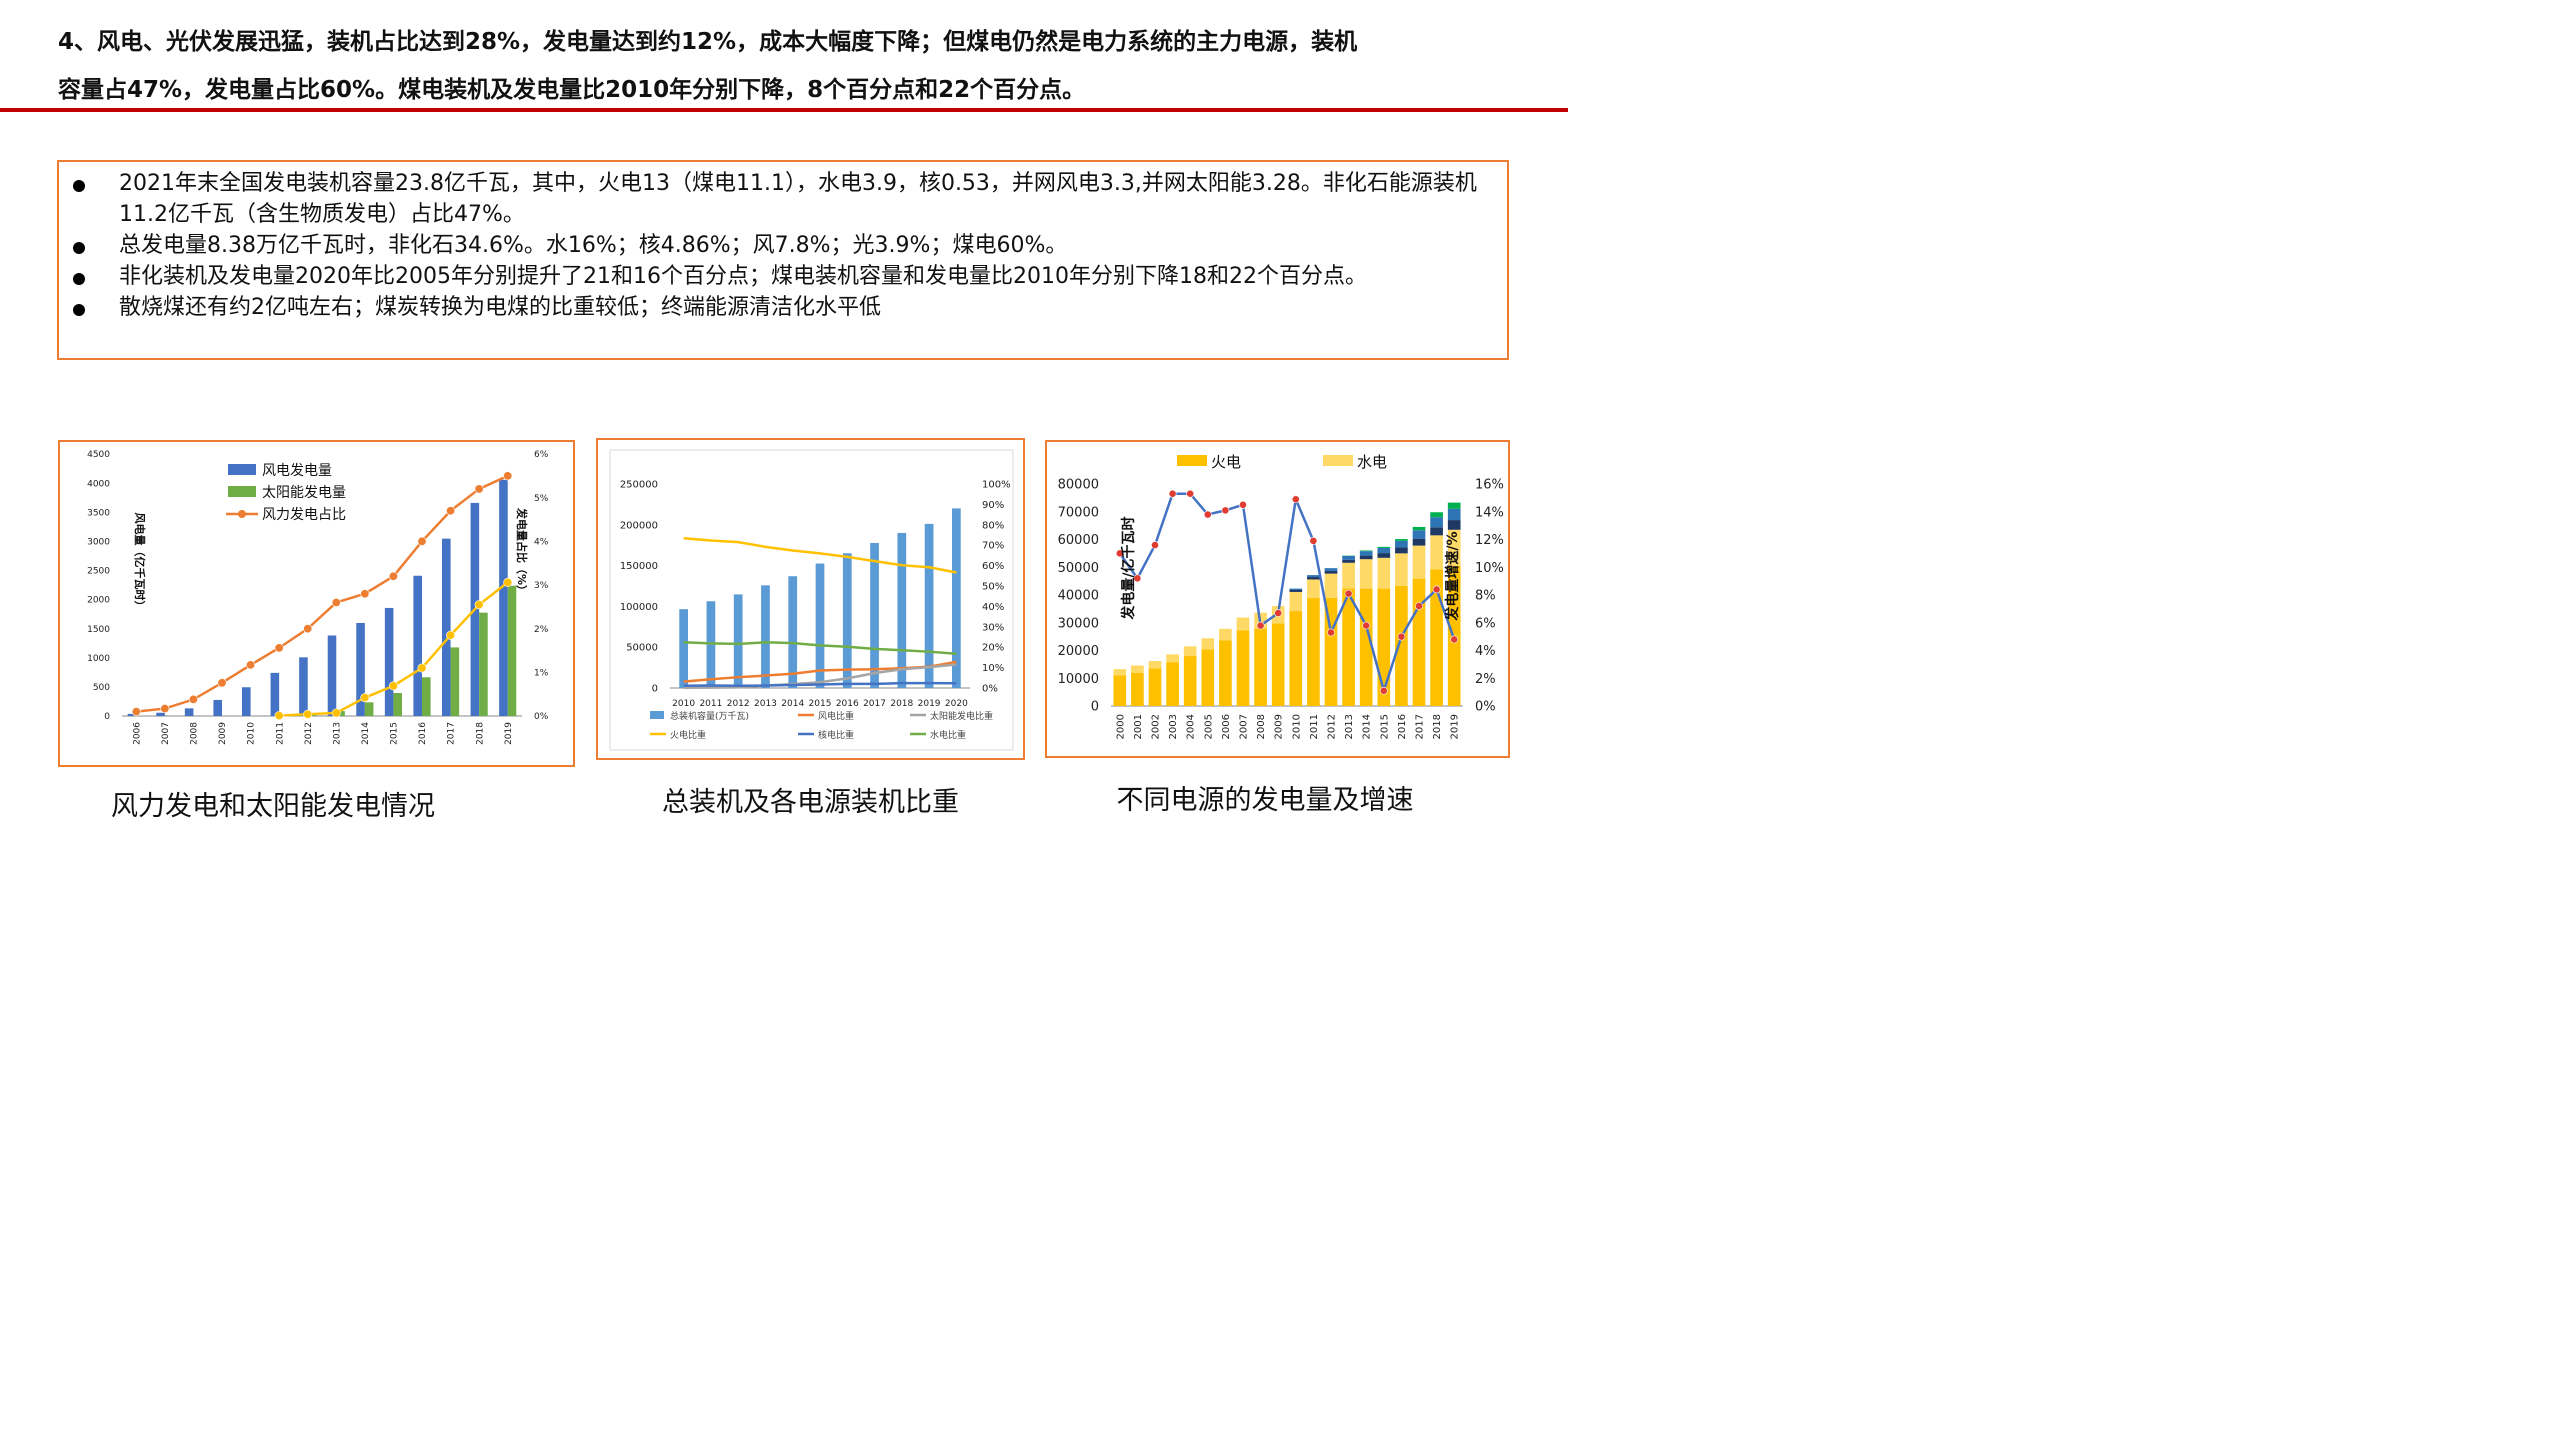 Image resolution: width=2559 pixels, height=1439 pixels. What do you see at coordinates (1452, 576) in the screenshot?
I see `y2-axis-title: 发电量增速/%` at bounding box center [1452, 576].